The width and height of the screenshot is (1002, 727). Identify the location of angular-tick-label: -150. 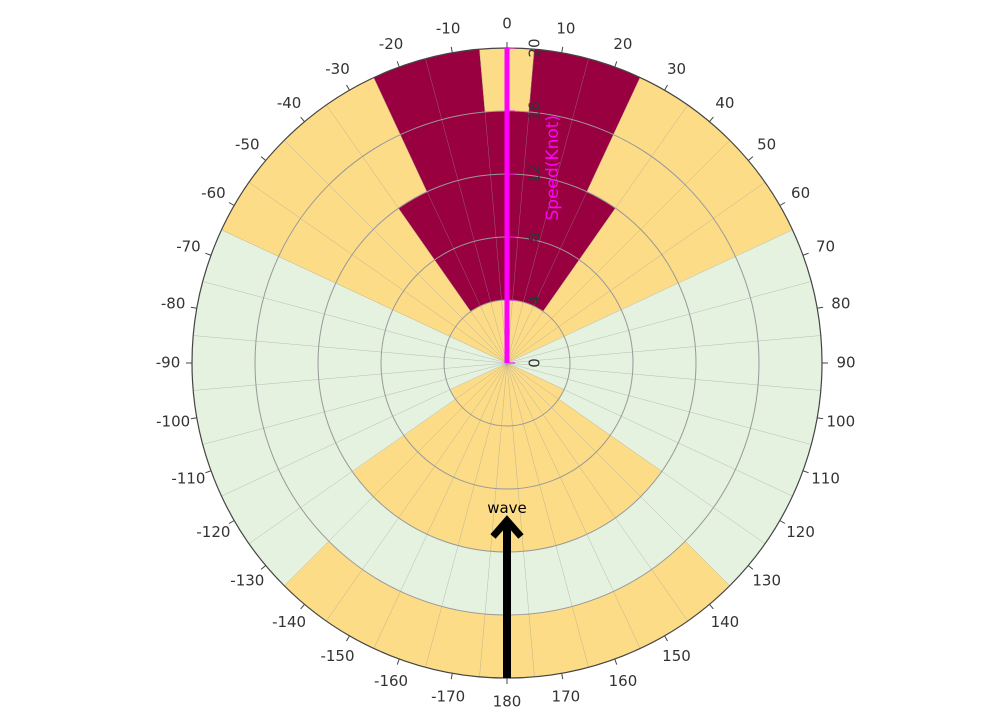
(337, 656).